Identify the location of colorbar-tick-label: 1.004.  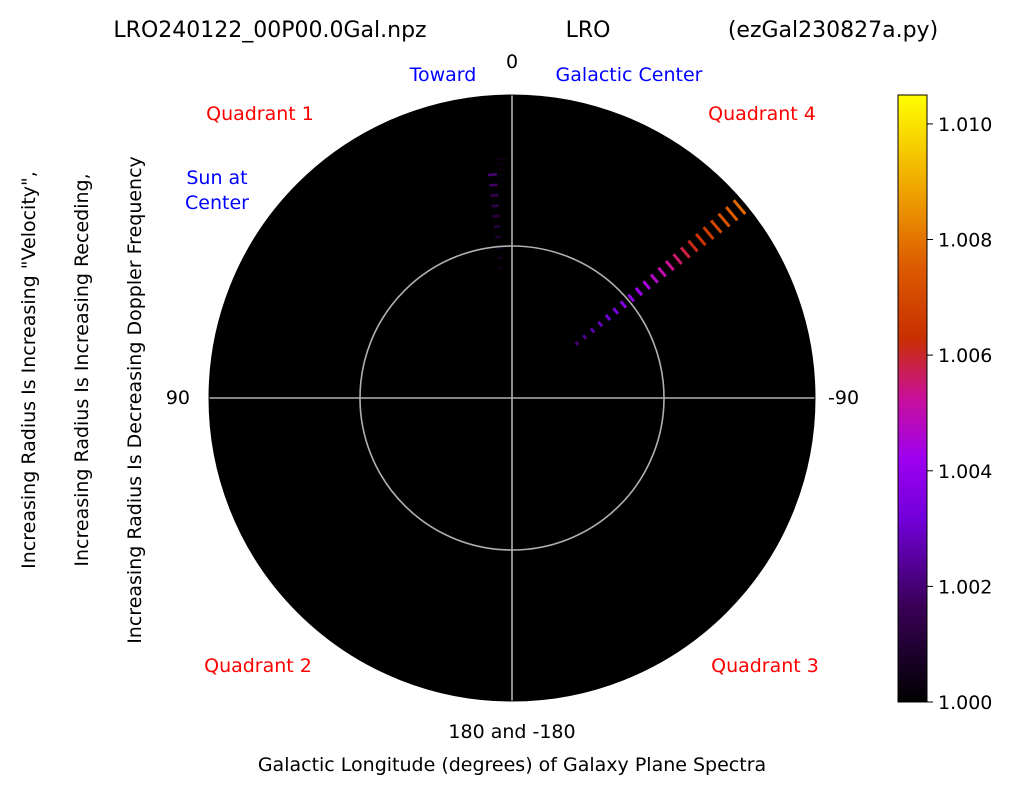
(965, 472).